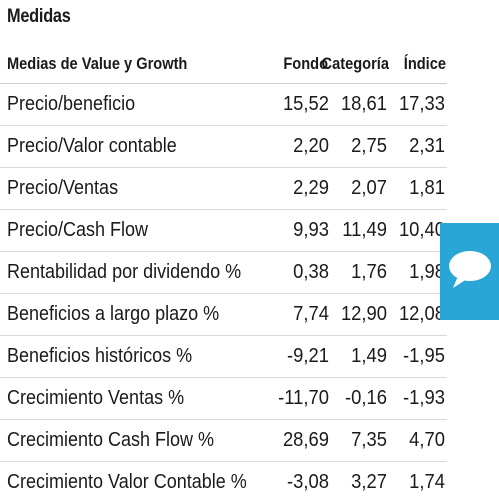 The image size is (499, 500). I want to click on fondo-value: 28,69, so click(305, 440).